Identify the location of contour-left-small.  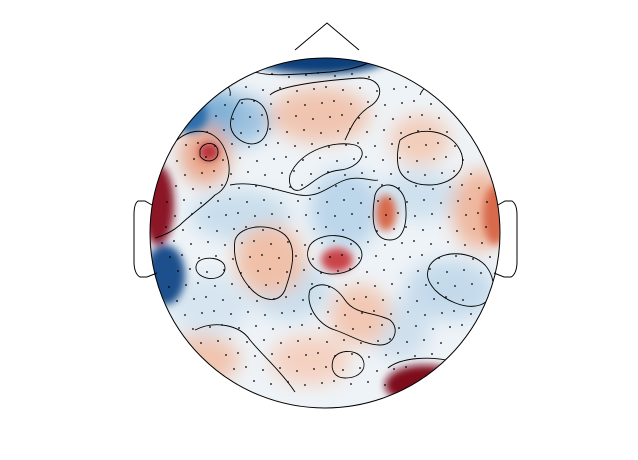
(210, 268).